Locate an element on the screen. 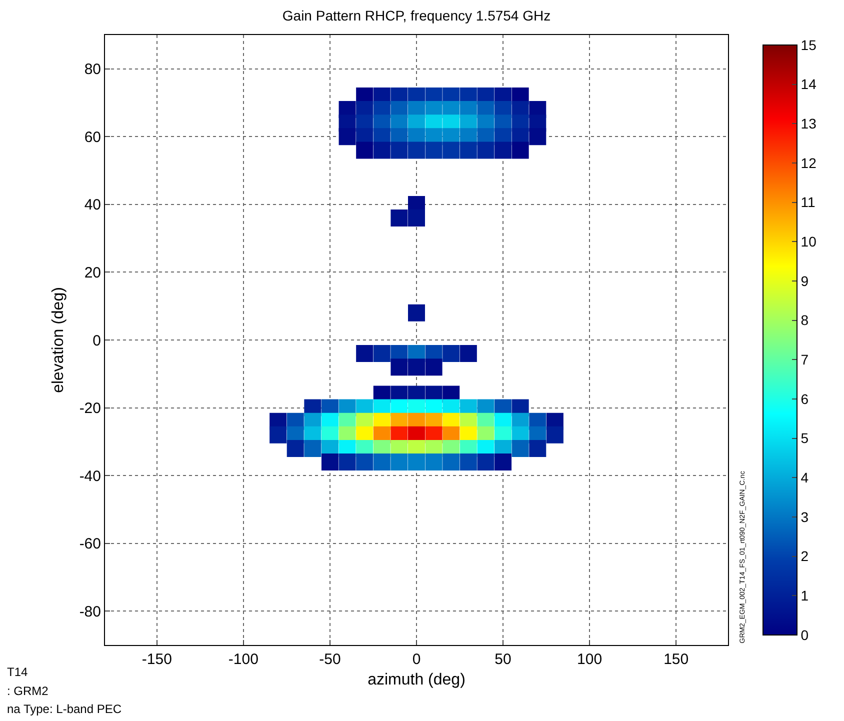 The width and height of the screenshot is (844, 721). y-tick-label: 0 is located at coordinates (96, 341).